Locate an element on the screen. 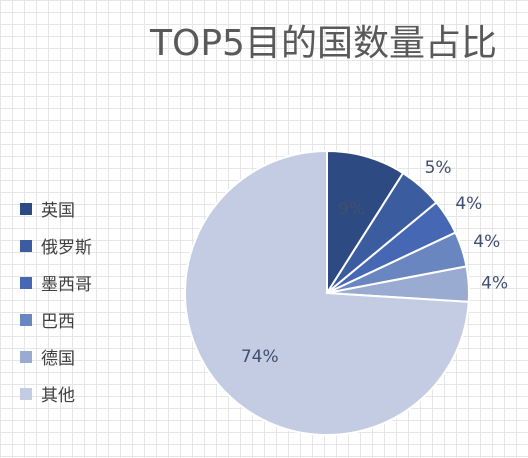 The image size is (528, 458). legend-item: 德国 is located at coordinates (56, 356).